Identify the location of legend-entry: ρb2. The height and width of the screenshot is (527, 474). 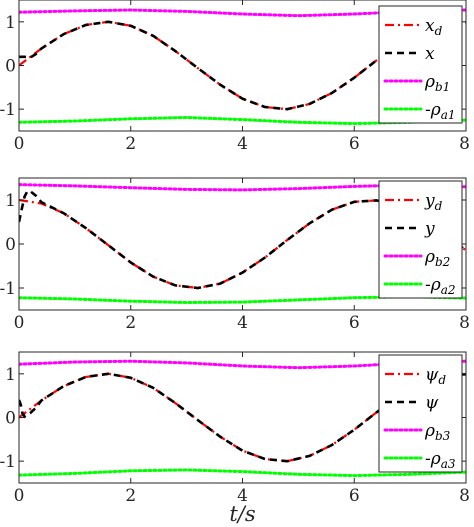
(437, 258).